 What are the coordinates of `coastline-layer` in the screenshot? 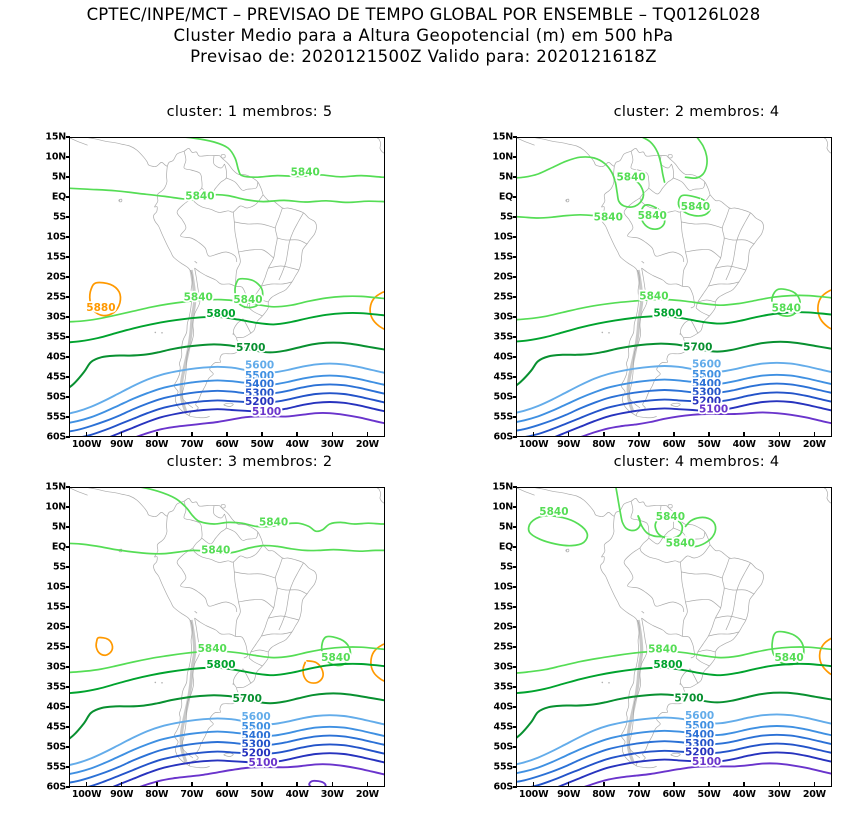 It's located at (227, 628).